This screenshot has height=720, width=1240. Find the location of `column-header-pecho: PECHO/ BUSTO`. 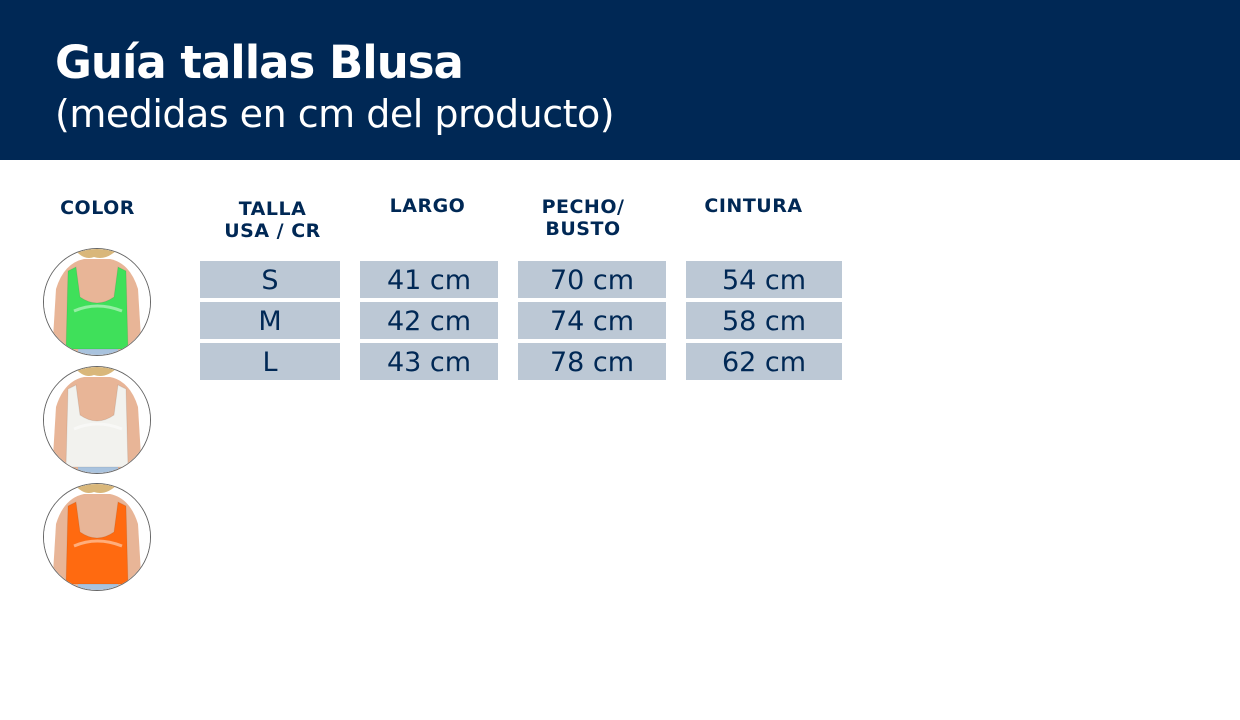

column-header-pecho: PECHO/ BUSTO is located at coordinates (583, 218).